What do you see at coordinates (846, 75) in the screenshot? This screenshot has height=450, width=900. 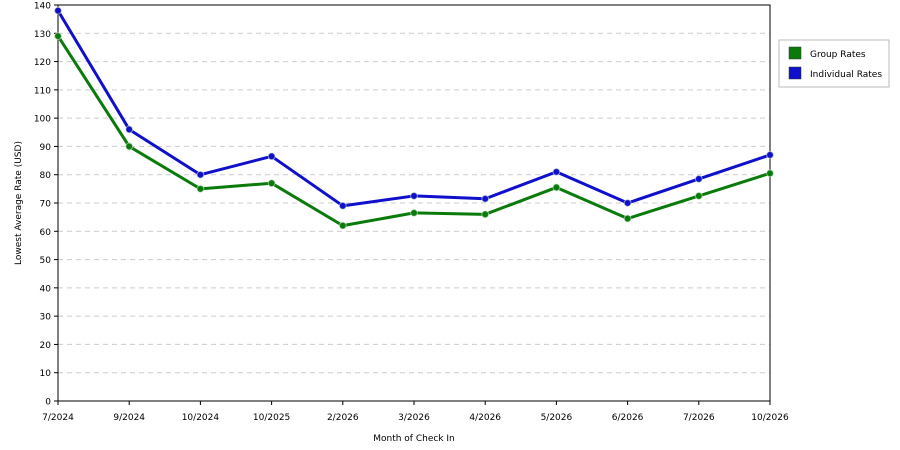 I see `legend-label-individual-rates: Individual Rates` at bounding box center [846, 75].